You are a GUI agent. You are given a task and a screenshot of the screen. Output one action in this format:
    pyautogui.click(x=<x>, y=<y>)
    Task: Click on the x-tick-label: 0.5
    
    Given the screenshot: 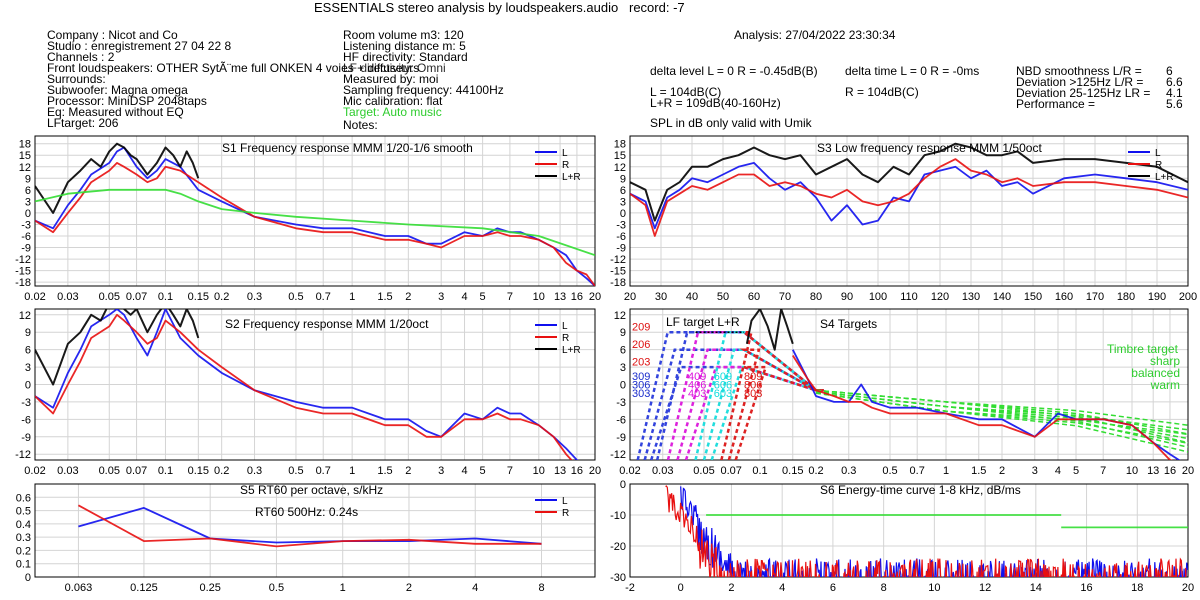 What is the action you would take?
    pyautogui.click(x=295, y=297)
    